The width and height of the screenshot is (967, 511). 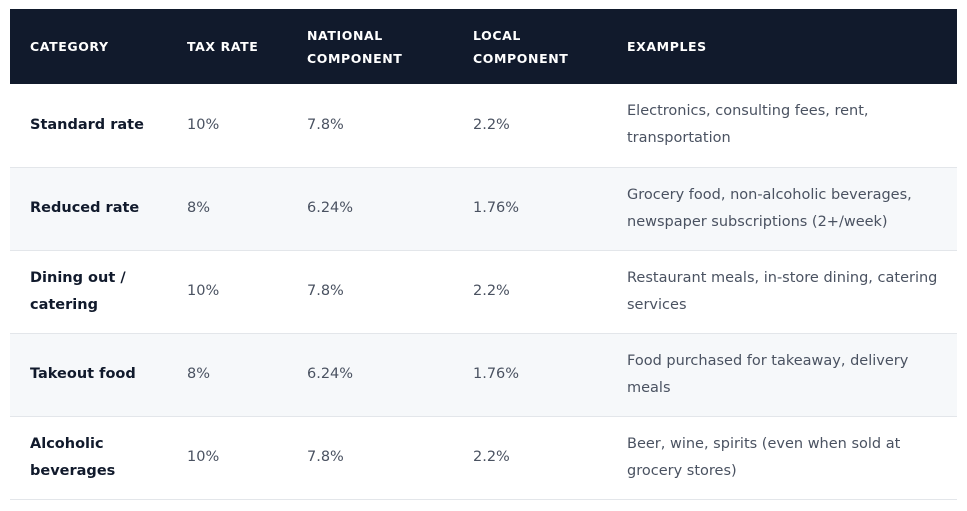 I want to click on header-category: CATEGORY, so click(x=69, y=46).